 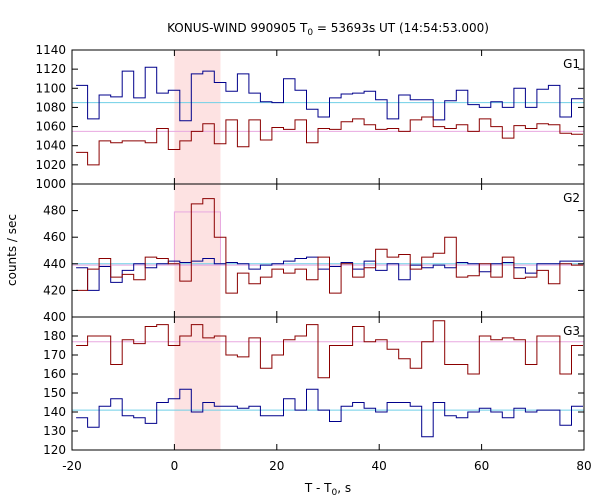 What do you see at coordinates (50, 184) in the screenshot?
I see `y-tick-label: 1000` at bounding box center [50, 184].